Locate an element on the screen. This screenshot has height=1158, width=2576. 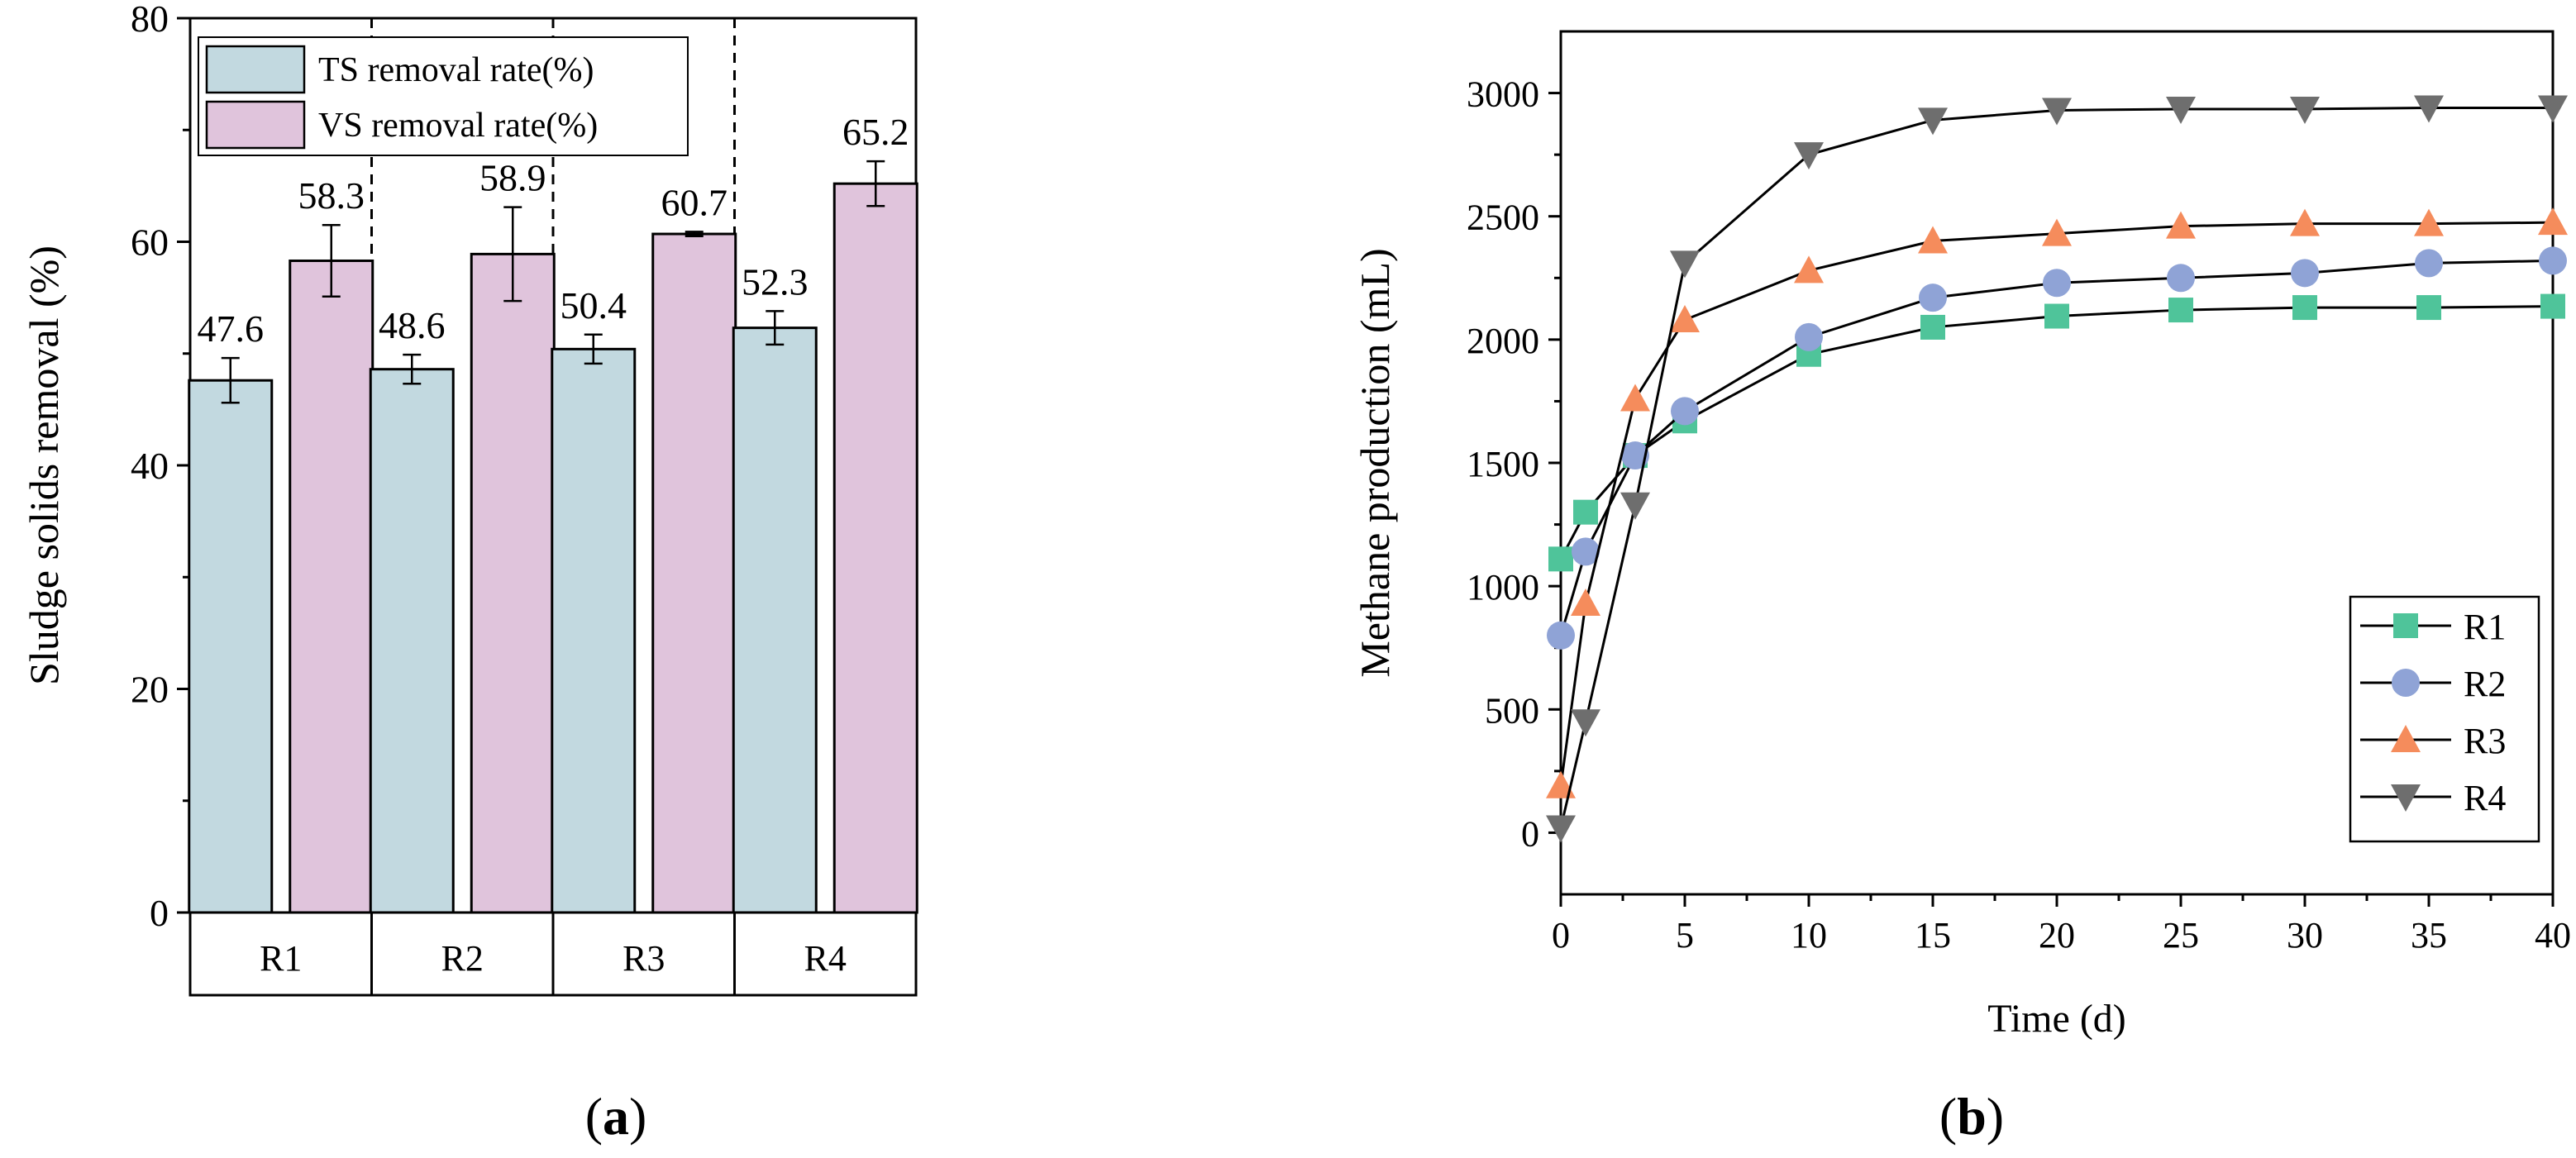
x-tick-label: 40 is located at coordinates (2553, 935).